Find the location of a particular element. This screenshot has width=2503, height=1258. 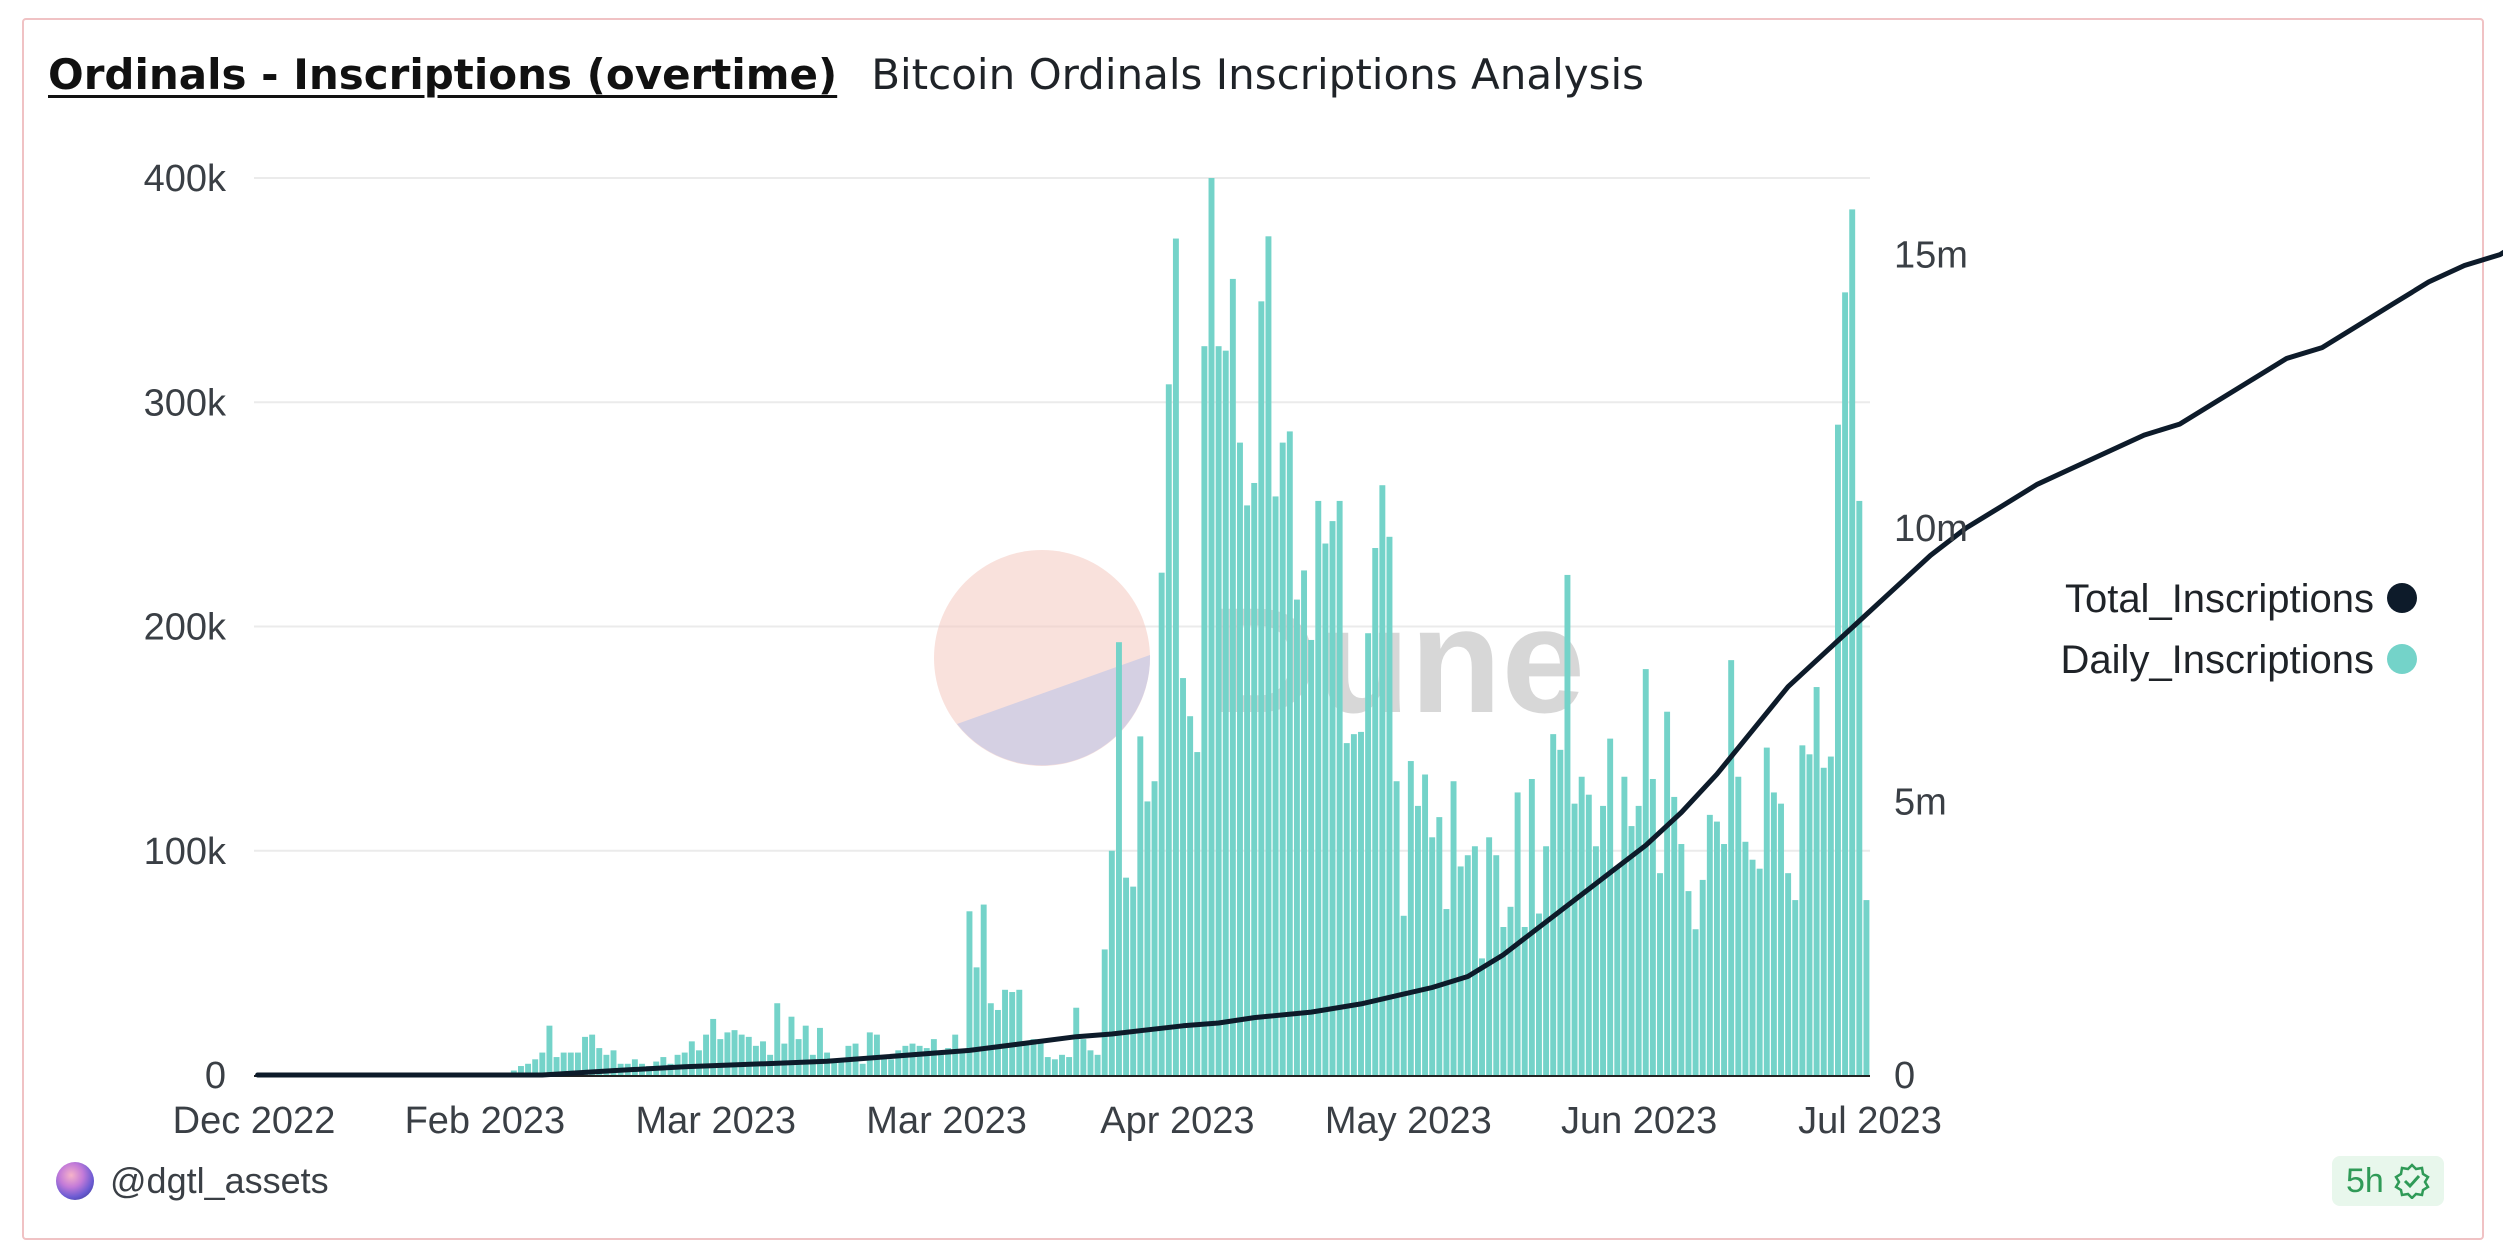

y-left-tick-label: 300k is located at coordinates (185, 403).